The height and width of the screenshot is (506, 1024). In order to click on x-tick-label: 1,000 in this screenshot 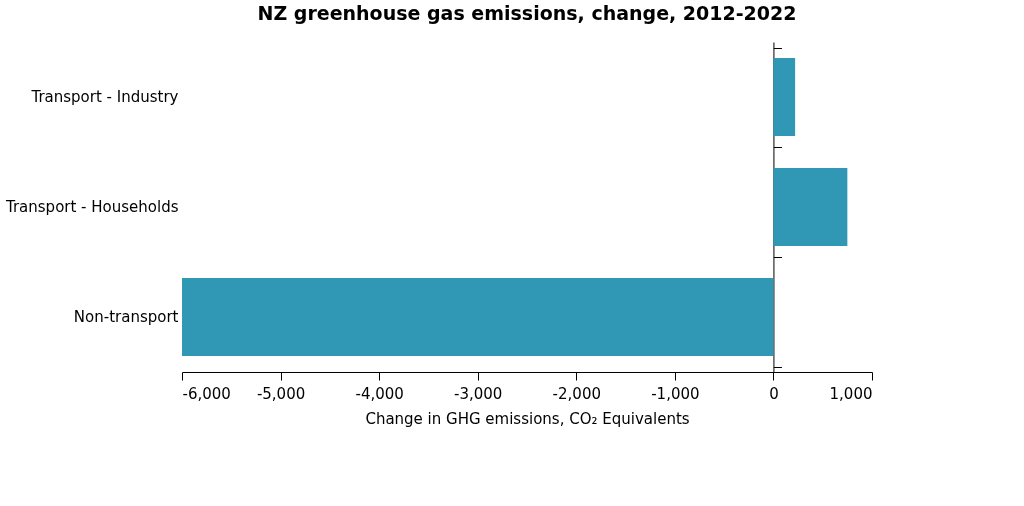, I will do `click(851, 393)`.